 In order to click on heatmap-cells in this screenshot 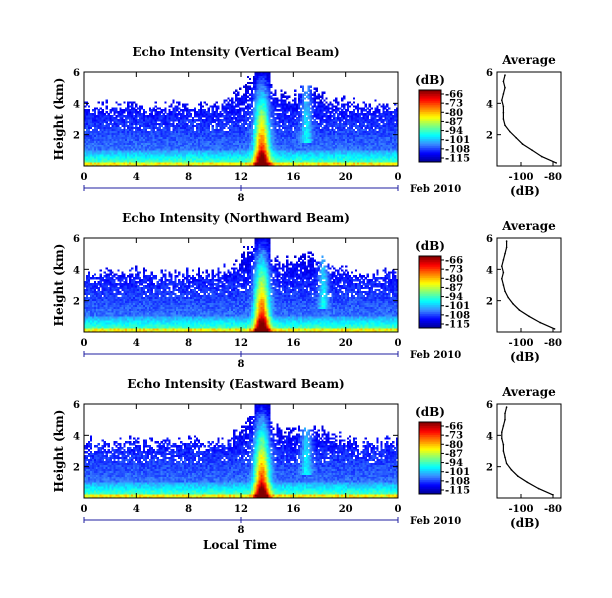, I will do `click(241, 119)`.